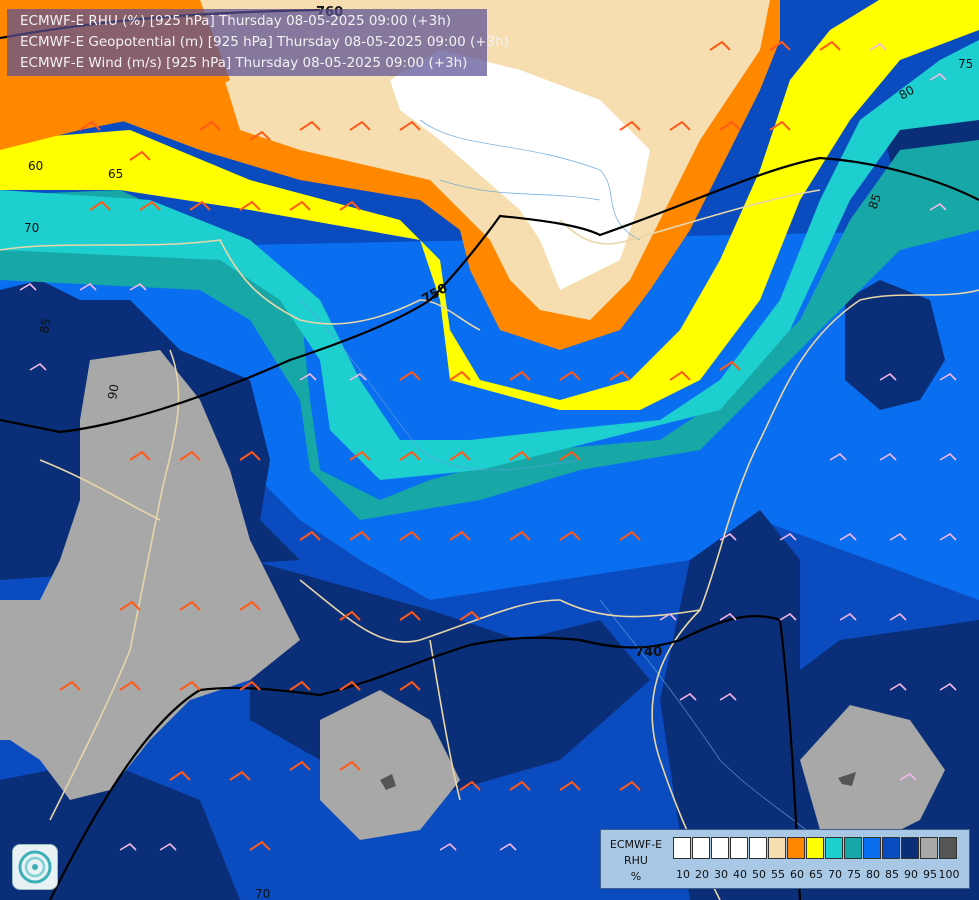 This screenshot has height=900, width=979. I want to click on rh-label-85: 85, so click(45, 325).